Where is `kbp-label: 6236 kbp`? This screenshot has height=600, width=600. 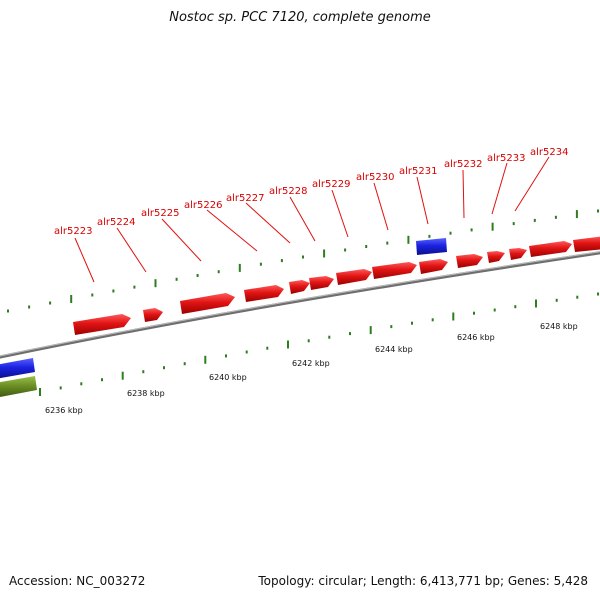 kbp-label: 6236 kbp is located at coordinates (64, 410).